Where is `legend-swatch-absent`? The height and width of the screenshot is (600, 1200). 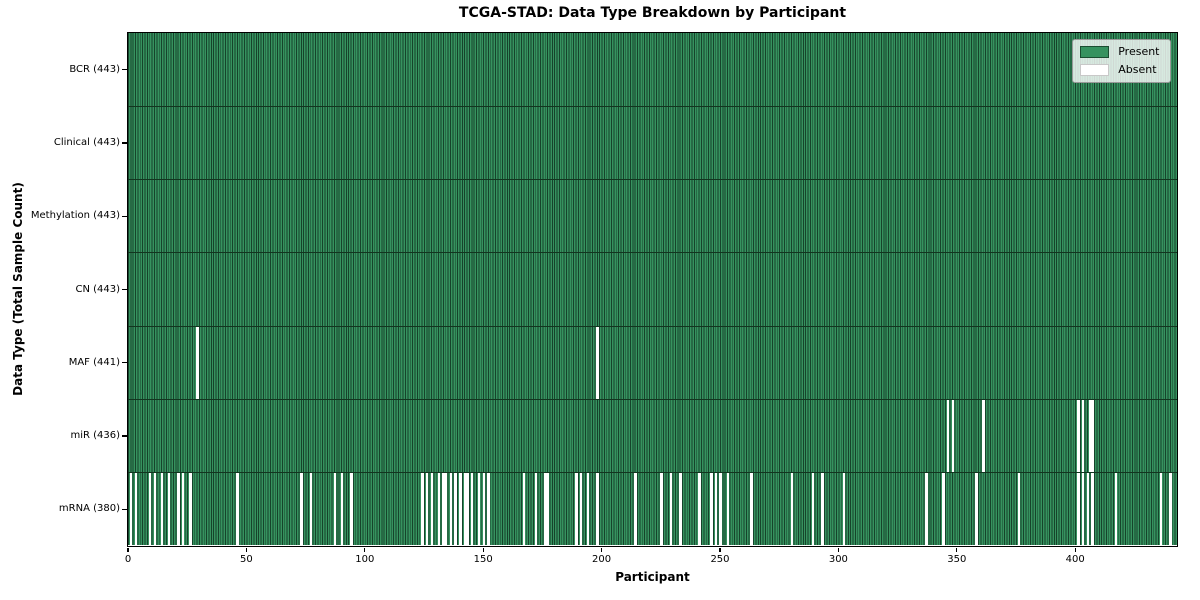
legend-swatch-absent is located at coordinates (1095, 69).